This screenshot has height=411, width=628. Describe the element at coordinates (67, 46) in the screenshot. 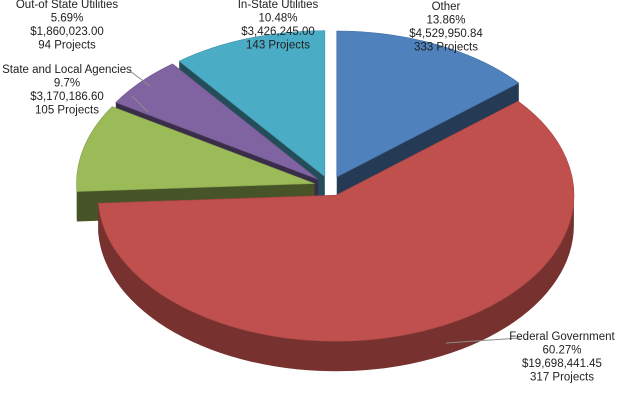

I see `slice-projects-label: 94 Projects` at that location.